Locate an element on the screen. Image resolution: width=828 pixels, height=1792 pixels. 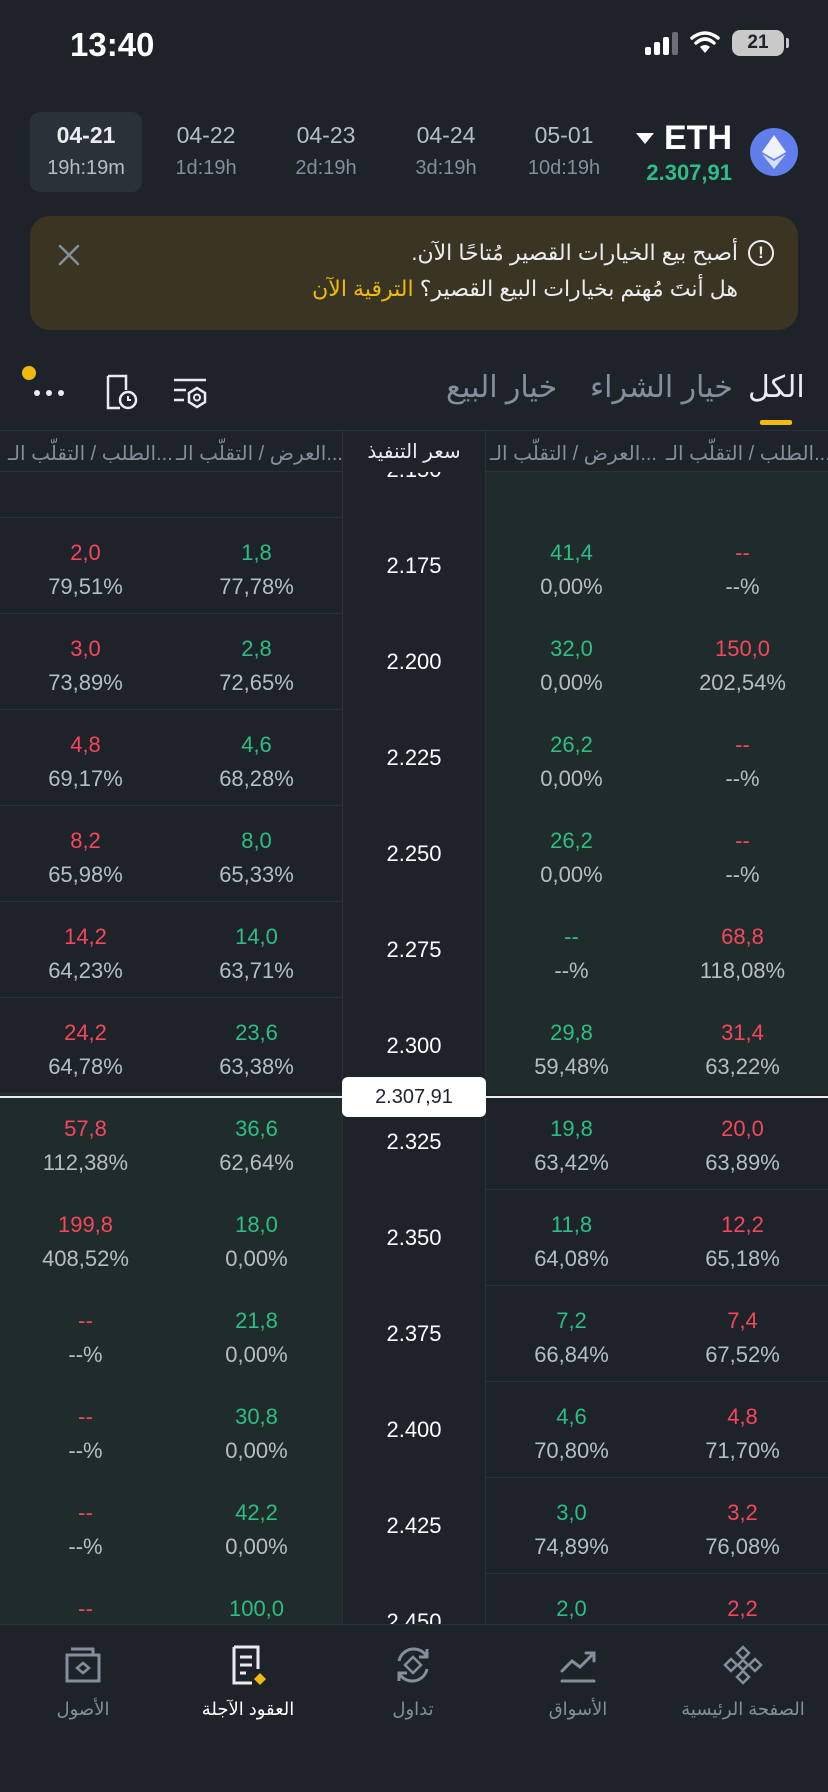
call-bid-cell: 11,8 64,08% is located at coordinates (571, 1238).